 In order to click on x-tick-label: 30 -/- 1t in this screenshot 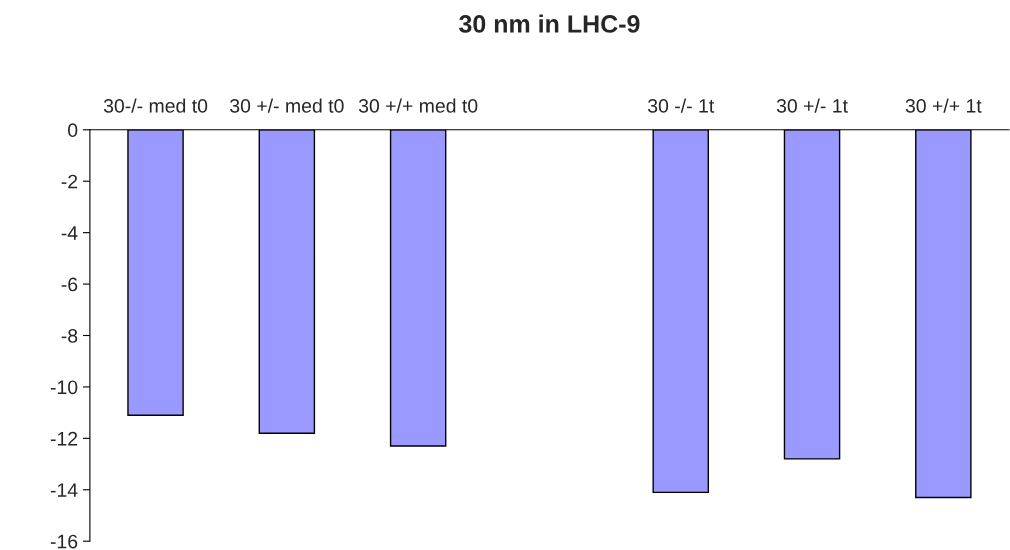, I will do `click(681, 105)`.